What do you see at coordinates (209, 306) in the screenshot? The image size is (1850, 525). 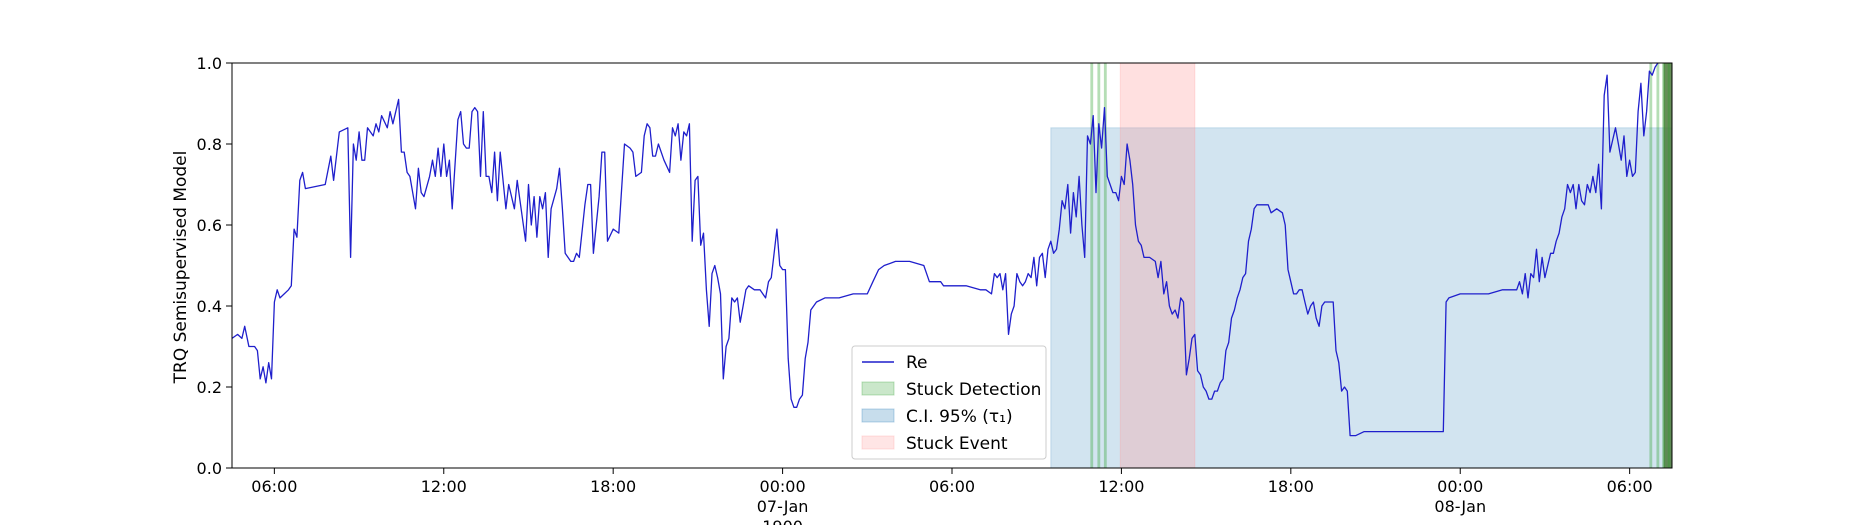 I see `y-tick-label: 0.4` at bounding box center [209, 306].